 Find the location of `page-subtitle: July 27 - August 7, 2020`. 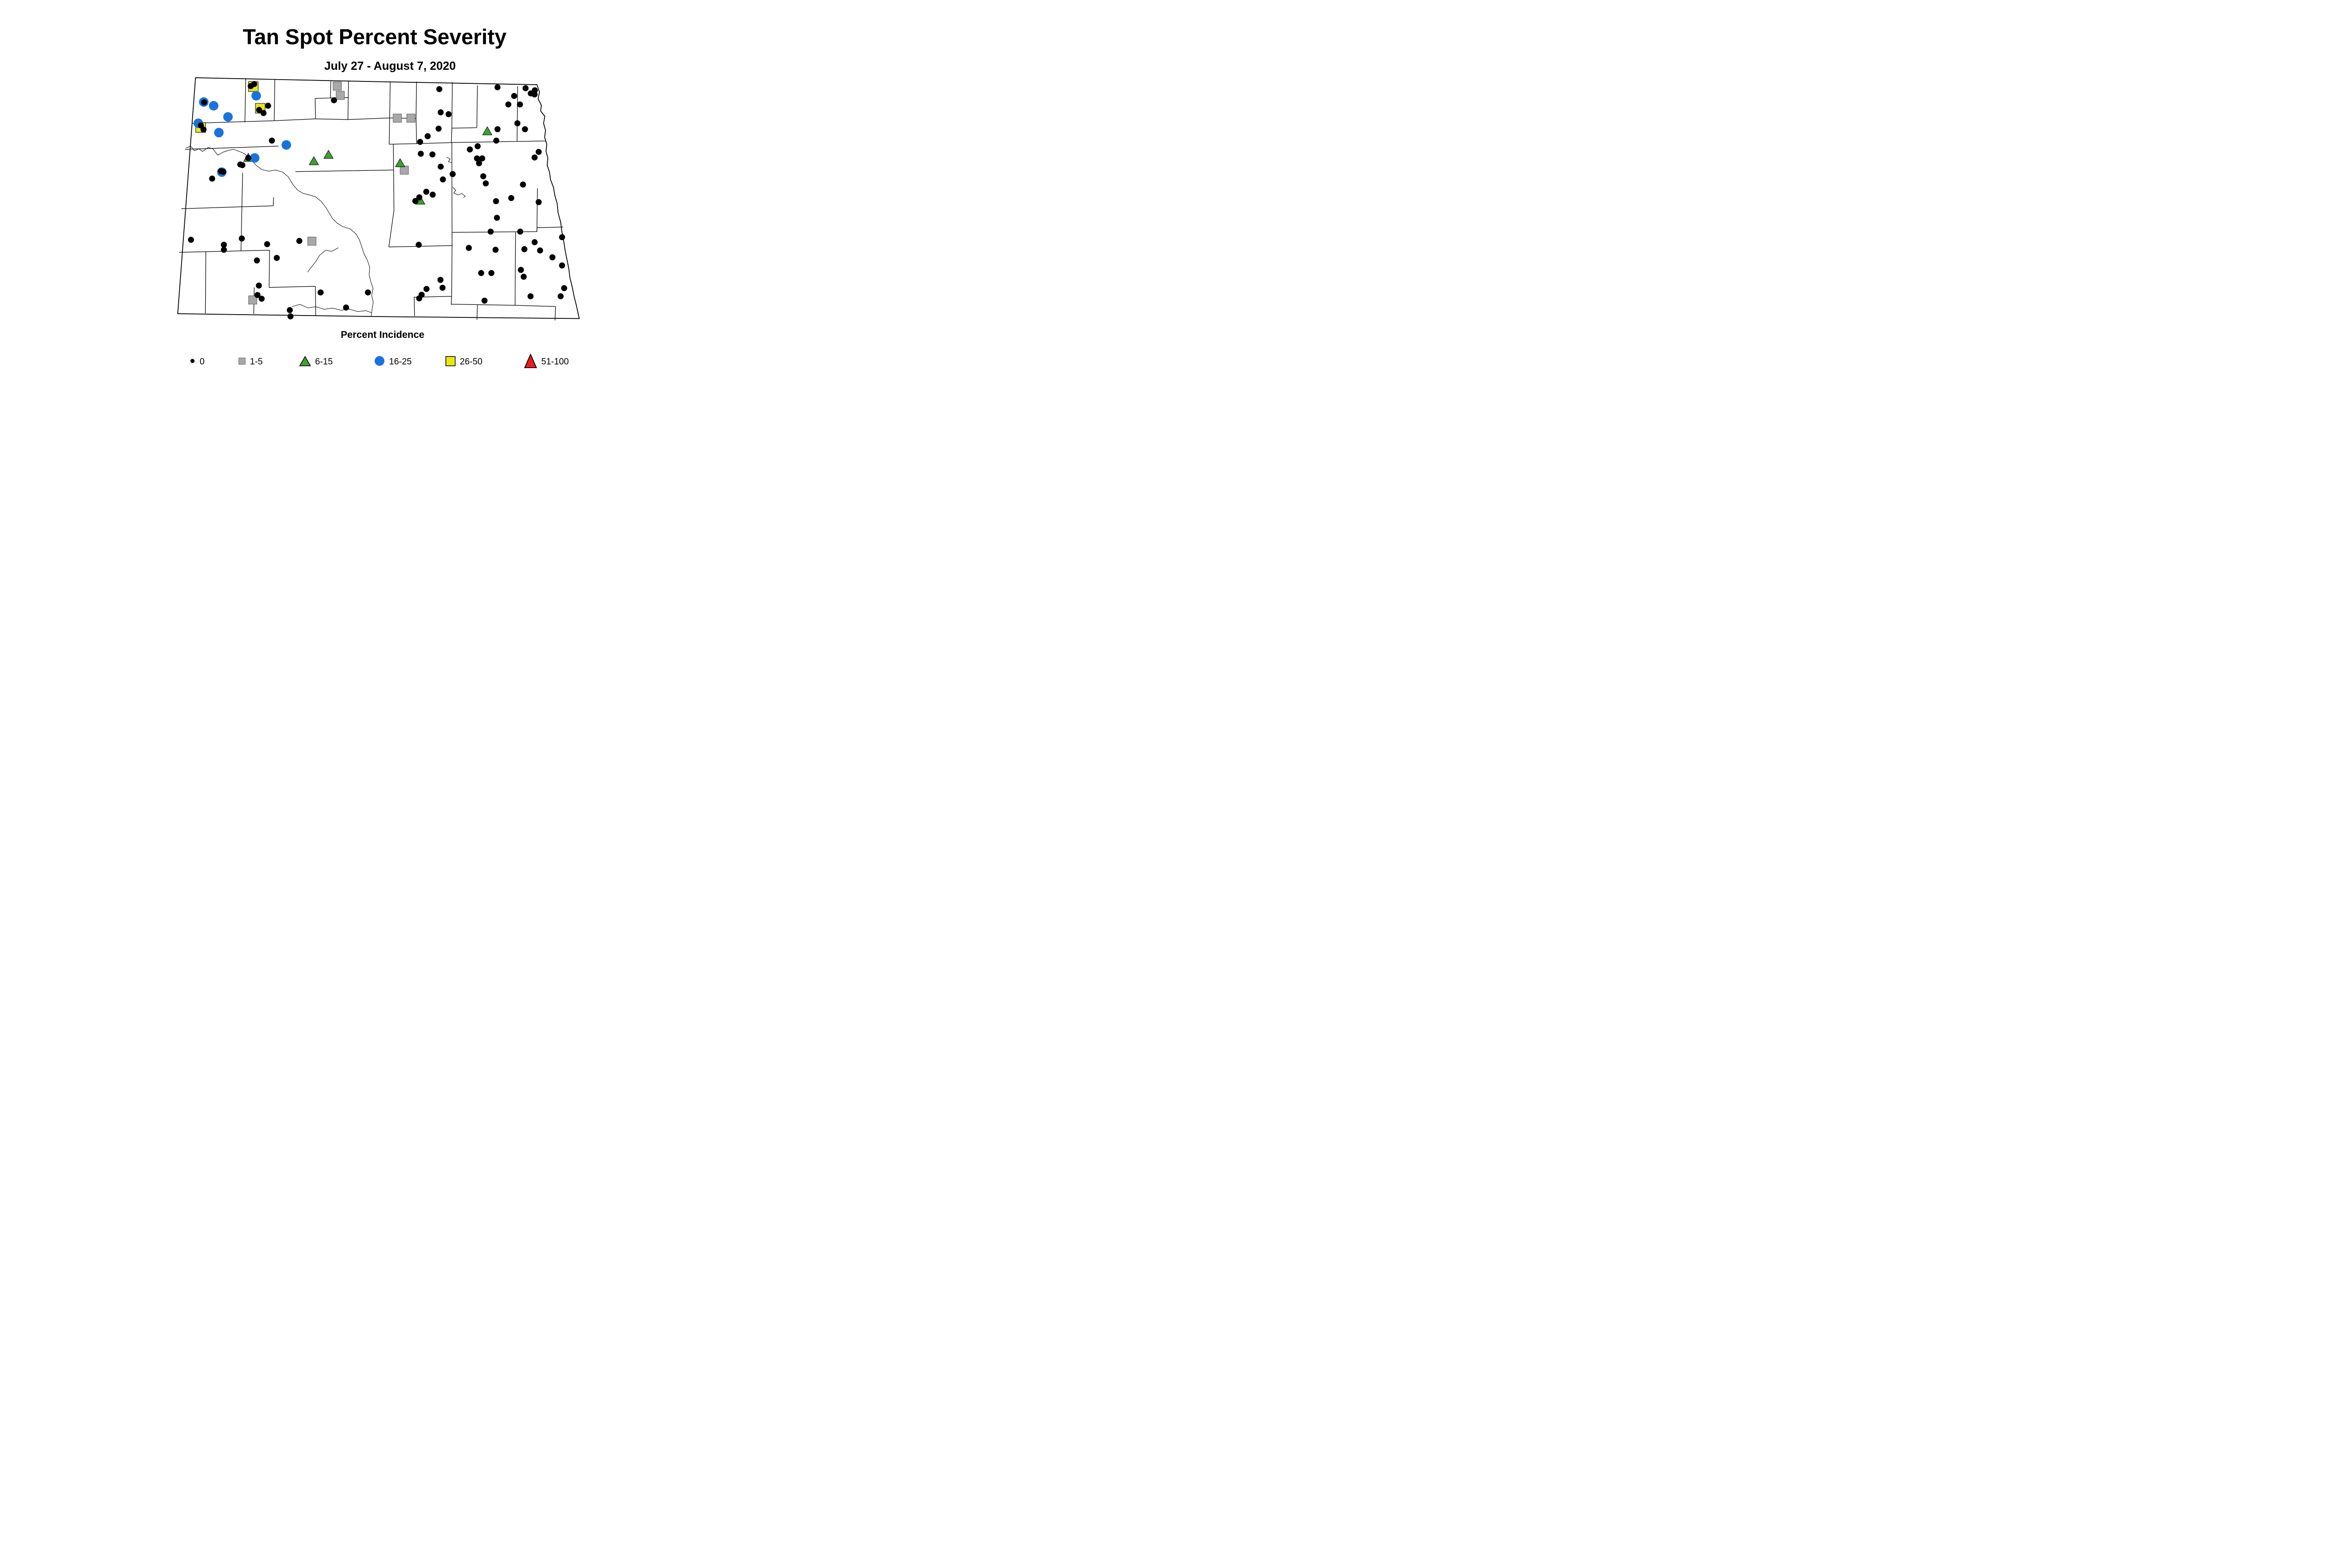

page-subtitle: July 27 - August 7, 2020 is located at coordinates (390, 66).